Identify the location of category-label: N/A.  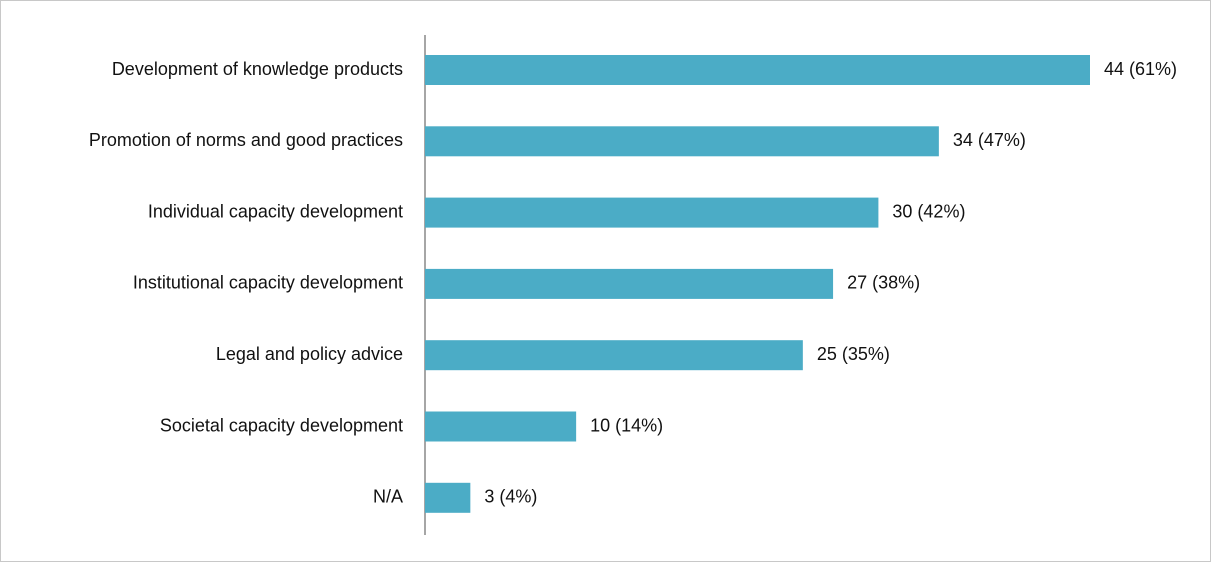
(388, 497).